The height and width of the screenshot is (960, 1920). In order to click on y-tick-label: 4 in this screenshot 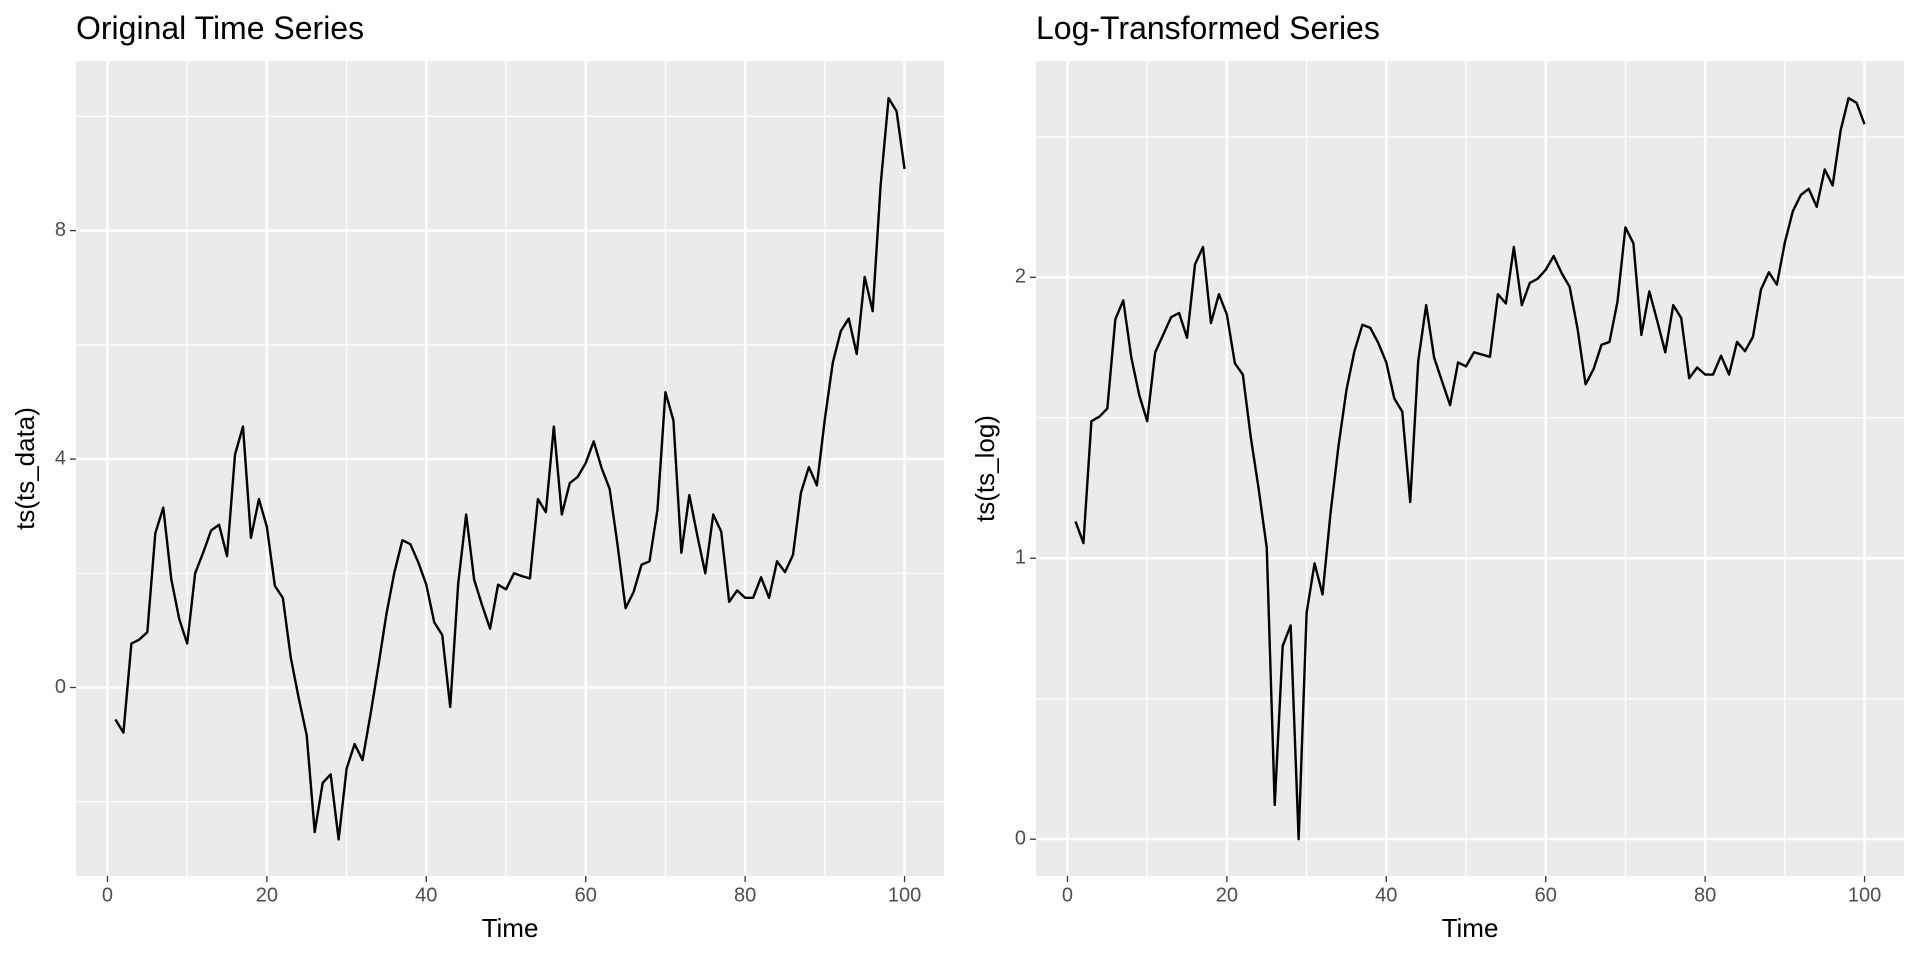, I will do `click(60, 458)`.